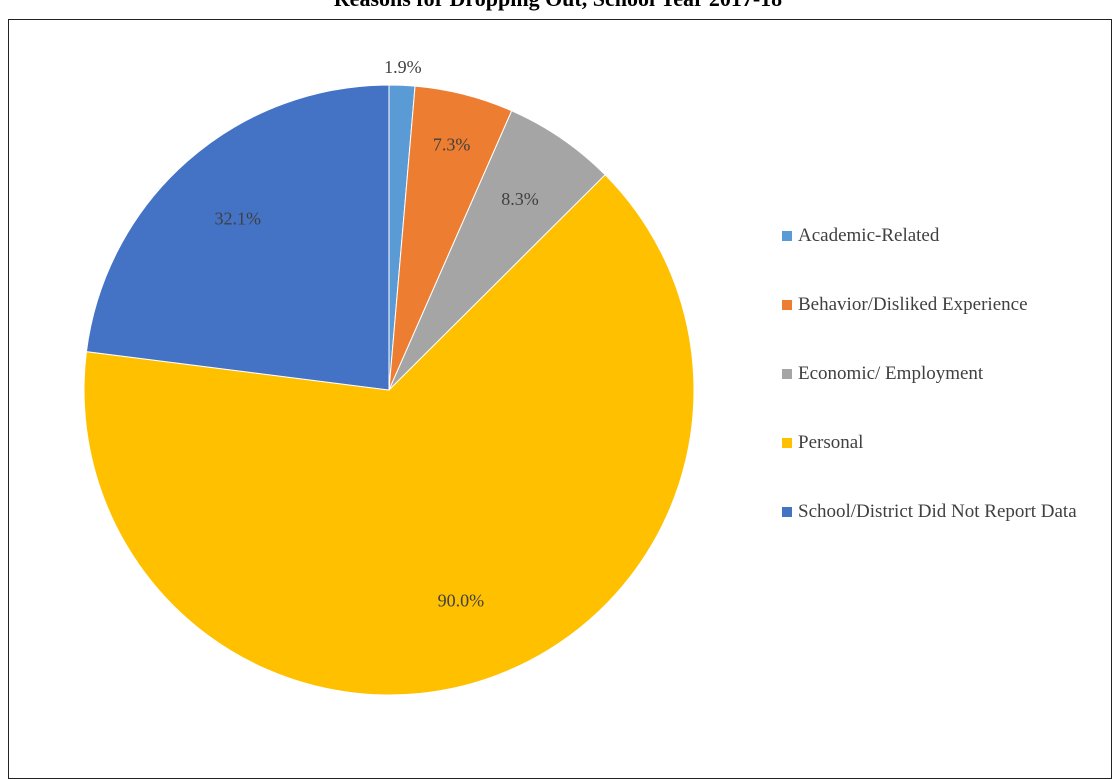 The width and height of the screenshot is (1116, 779). I want to click on legend-item-2: Behavior/Disliked Experience, so click(942, 305).